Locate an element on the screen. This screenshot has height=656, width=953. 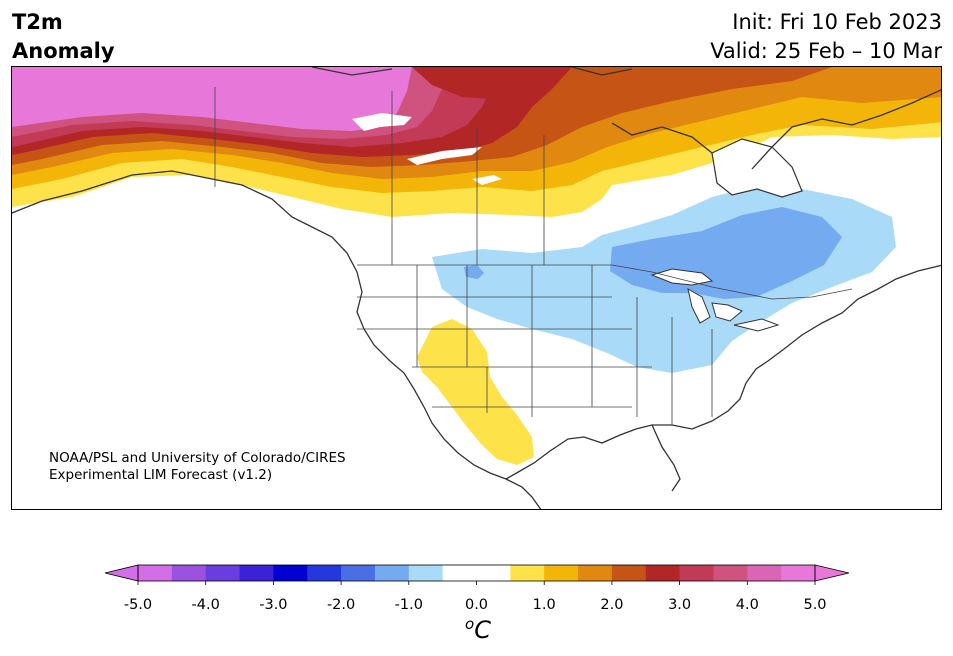
valid-range: Valid: 25 Feb – 10 Mar is located at coordinates (826, 51).